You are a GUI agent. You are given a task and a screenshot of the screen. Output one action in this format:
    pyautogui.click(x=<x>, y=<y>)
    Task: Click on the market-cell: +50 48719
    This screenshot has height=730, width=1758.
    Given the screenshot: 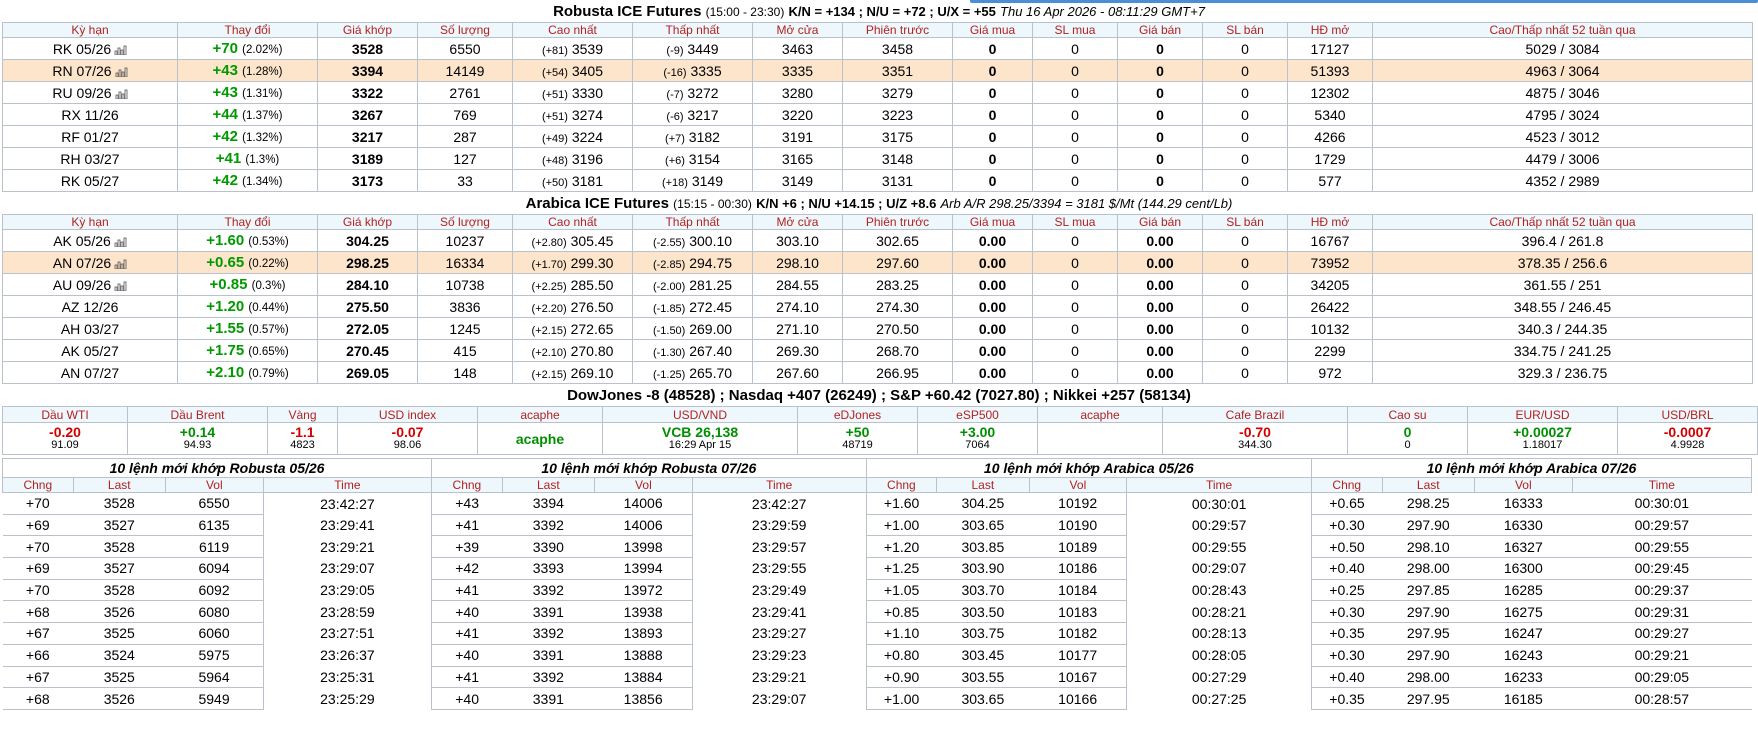 What is the action you would take?
    pyautogui.click(x=857, y=438)
    